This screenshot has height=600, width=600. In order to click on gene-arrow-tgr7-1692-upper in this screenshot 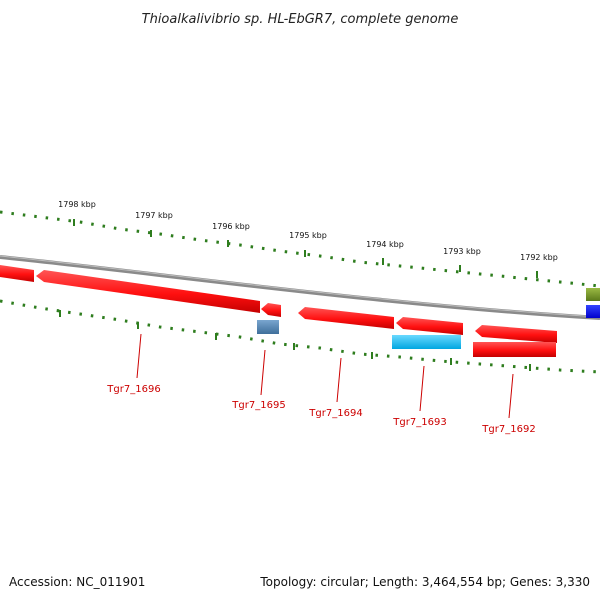, I will do `click(516, 334)`.